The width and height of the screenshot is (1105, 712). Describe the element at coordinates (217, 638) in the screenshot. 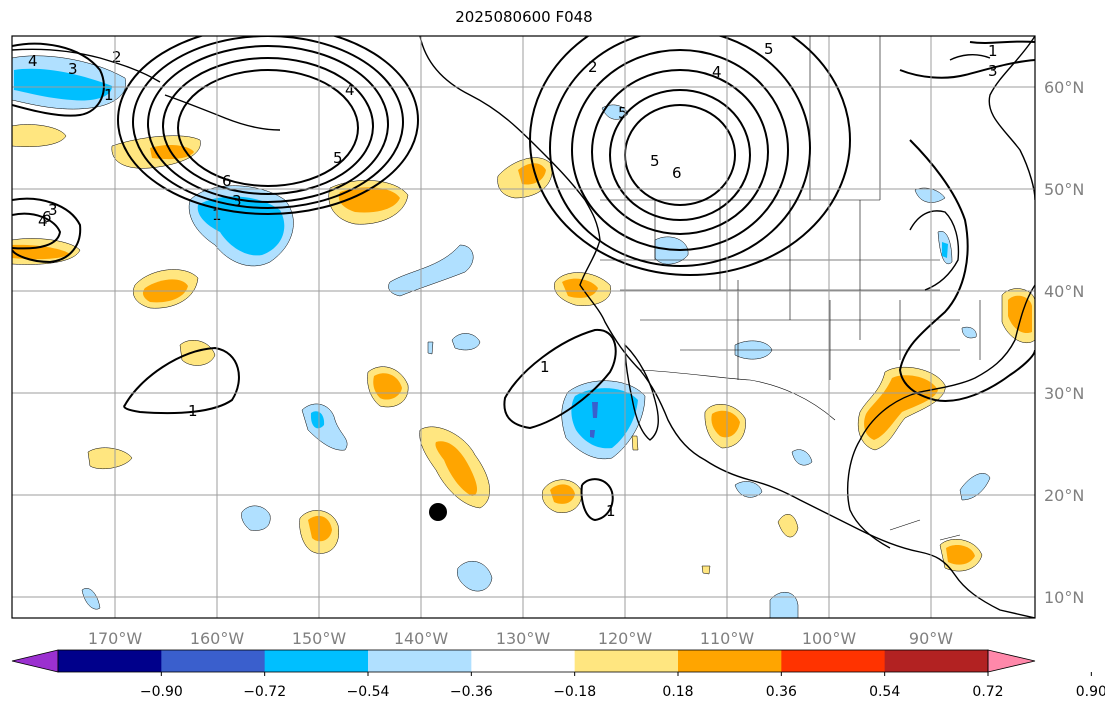

I see `lon-label: 160°W` at that location.